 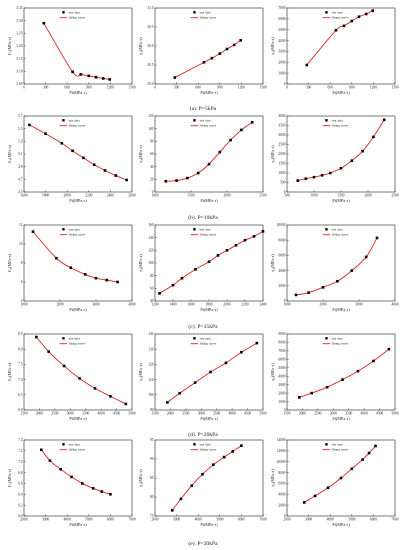 I want to click on y-tick-label: 7.5, so click(x=20, y=365).